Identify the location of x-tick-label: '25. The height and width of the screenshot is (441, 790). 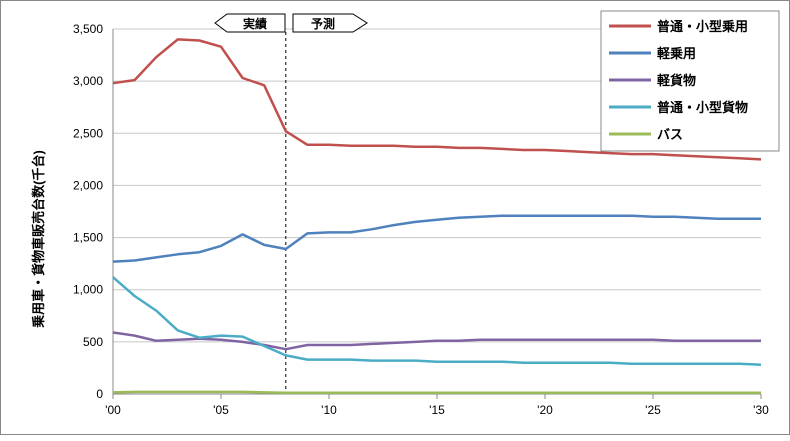
(653, 410).